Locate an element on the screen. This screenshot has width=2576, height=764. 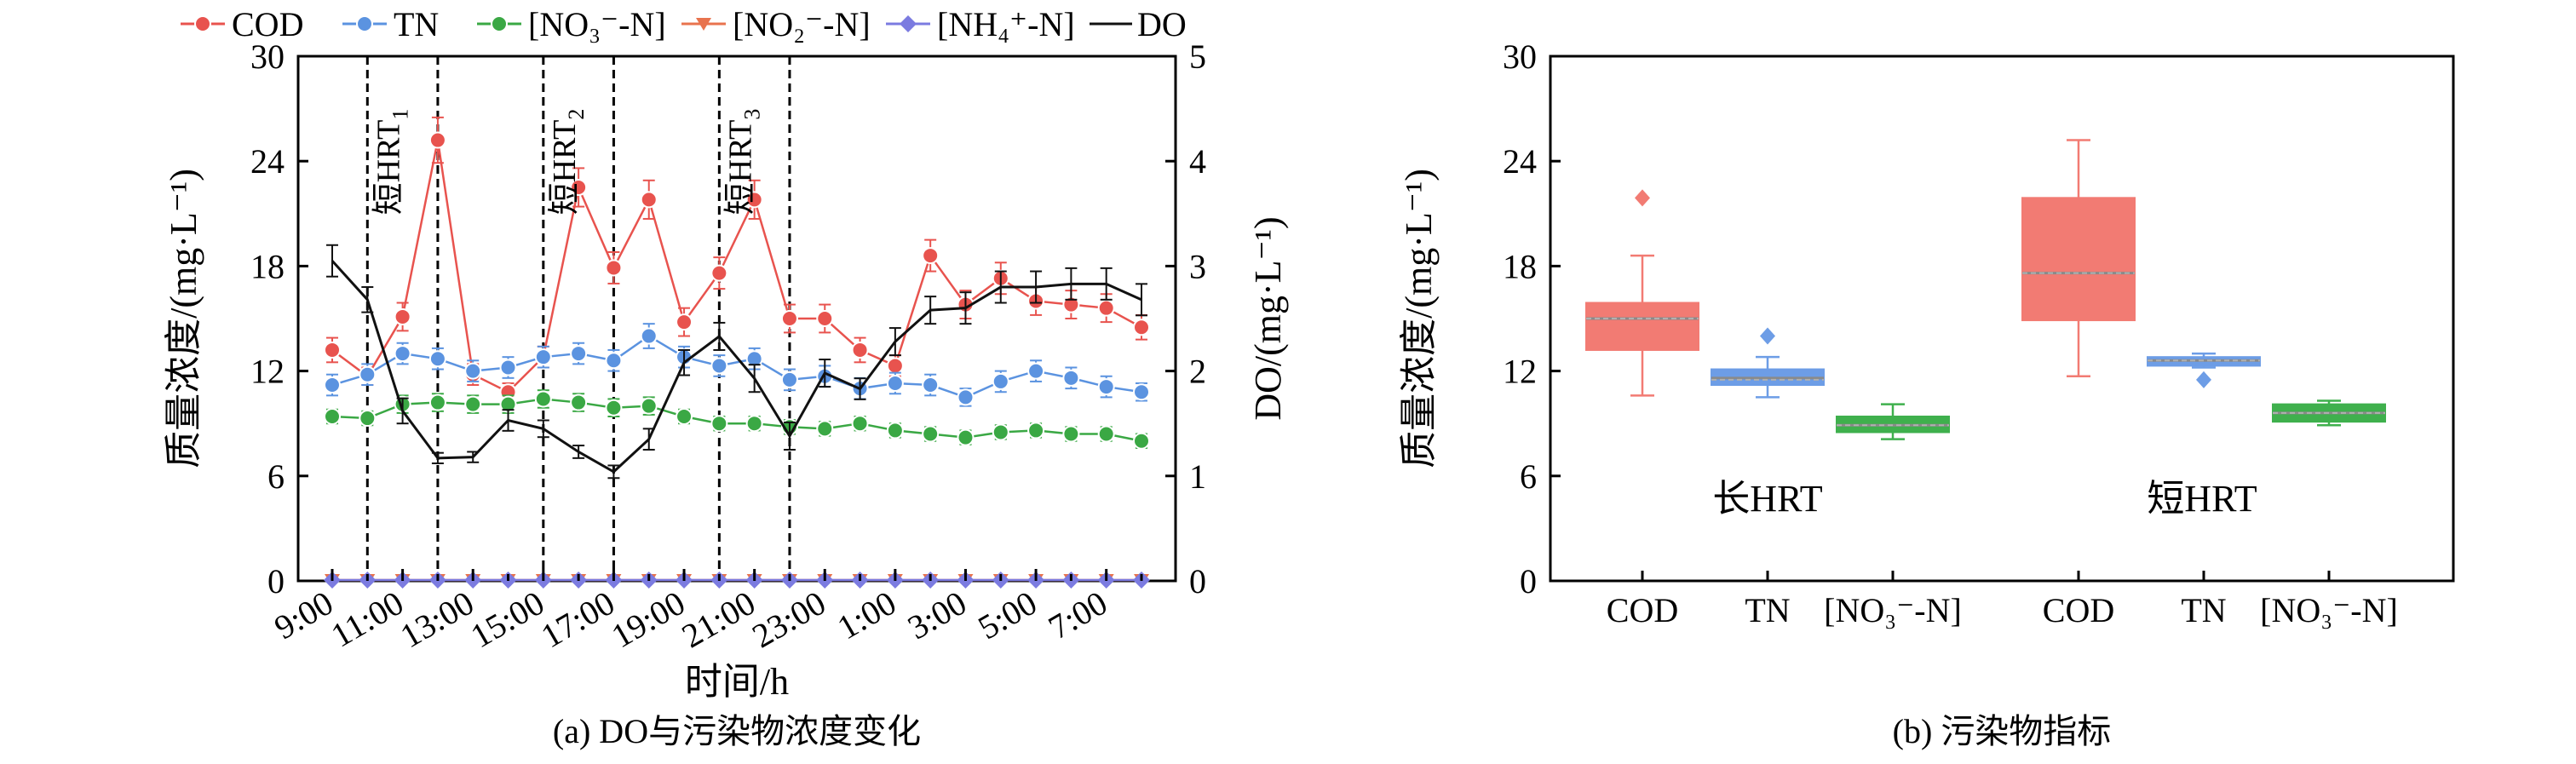
box-x-ticks: COD TN [NO₃⁻-N] COD TN [NO₃⁻-N] is located at coordinates (2002, 600).